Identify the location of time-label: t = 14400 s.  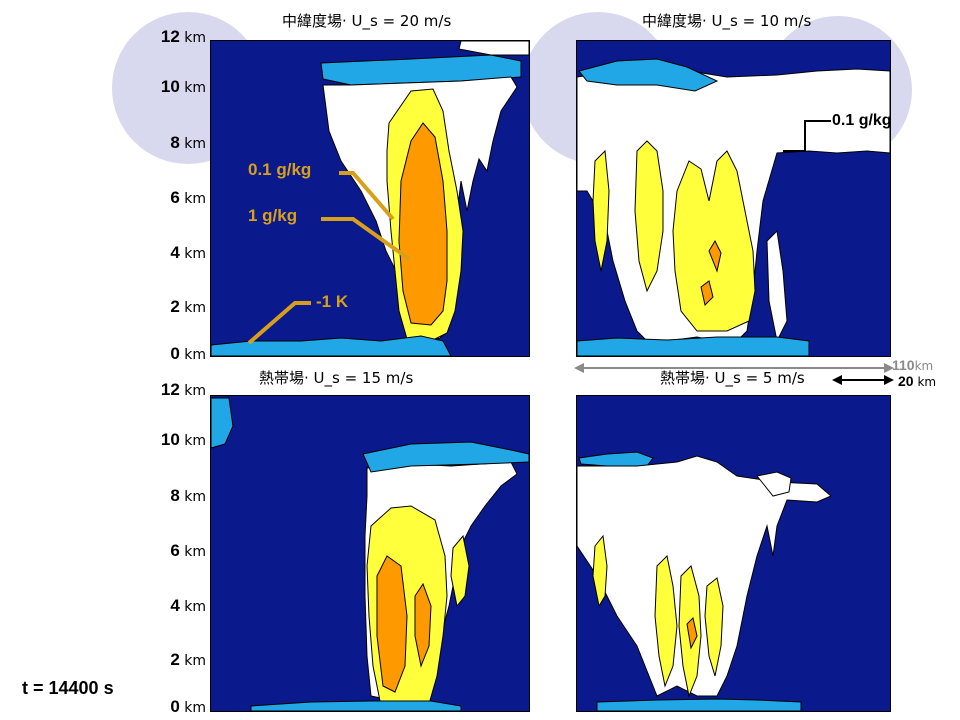
(68, 688).